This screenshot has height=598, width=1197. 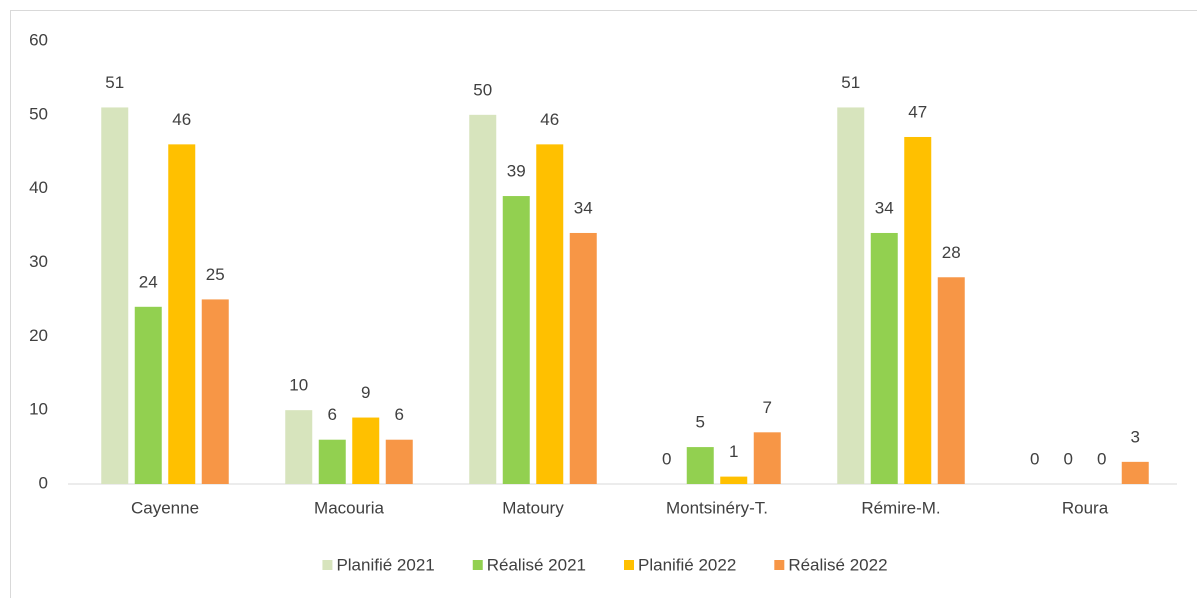 I want to click on x-tick-label: Montsinéry-T., so click(x=717, y=507).